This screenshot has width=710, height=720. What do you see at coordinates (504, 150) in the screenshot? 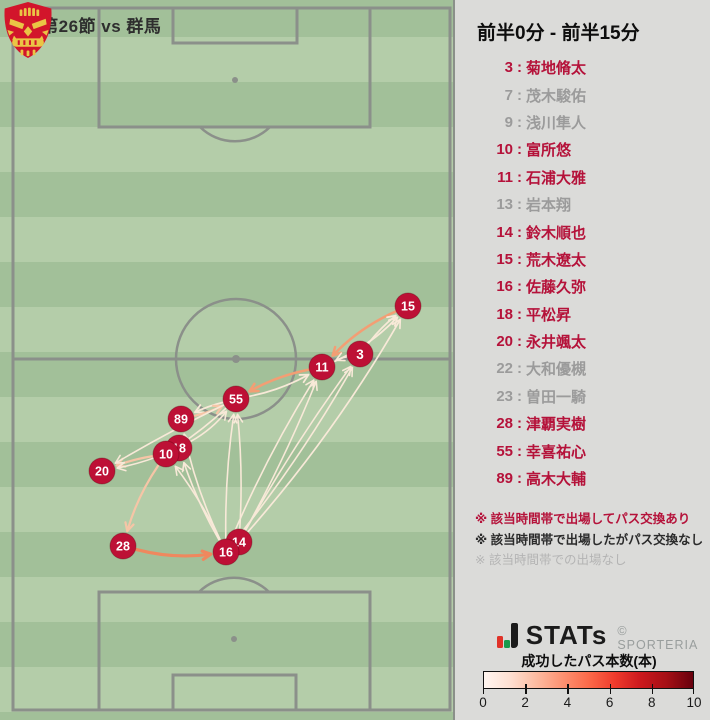
I see `player-number: 10` at bounding box center [504, 150].